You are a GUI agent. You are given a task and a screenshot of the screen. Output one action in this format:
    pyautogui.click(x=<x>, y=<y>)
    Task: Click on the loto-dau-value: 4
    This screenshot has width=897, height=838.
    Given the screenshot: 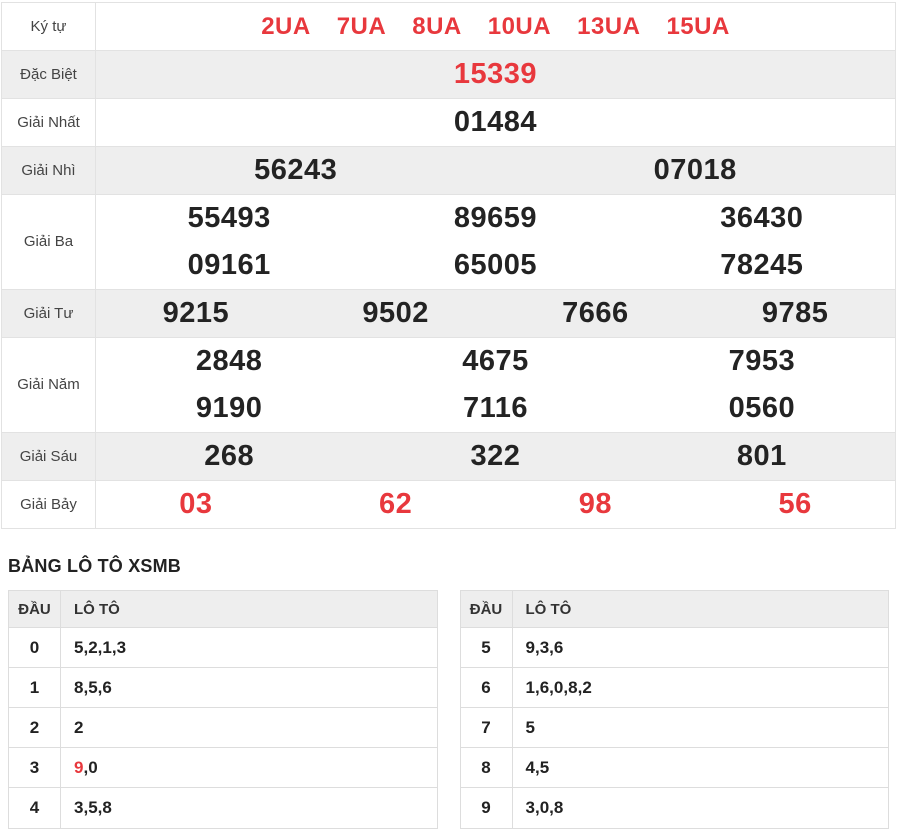 What is the action you would take?
    pyautogui.click(x=35, y=808)
    